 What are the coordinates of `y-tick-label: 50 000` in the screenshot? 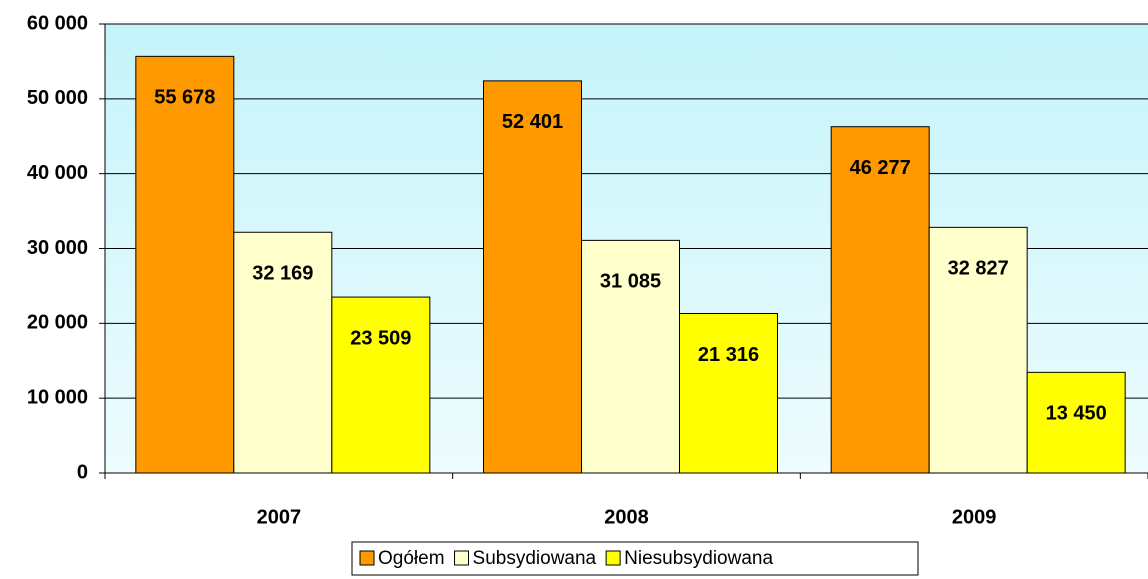 It's located at (57, 98).